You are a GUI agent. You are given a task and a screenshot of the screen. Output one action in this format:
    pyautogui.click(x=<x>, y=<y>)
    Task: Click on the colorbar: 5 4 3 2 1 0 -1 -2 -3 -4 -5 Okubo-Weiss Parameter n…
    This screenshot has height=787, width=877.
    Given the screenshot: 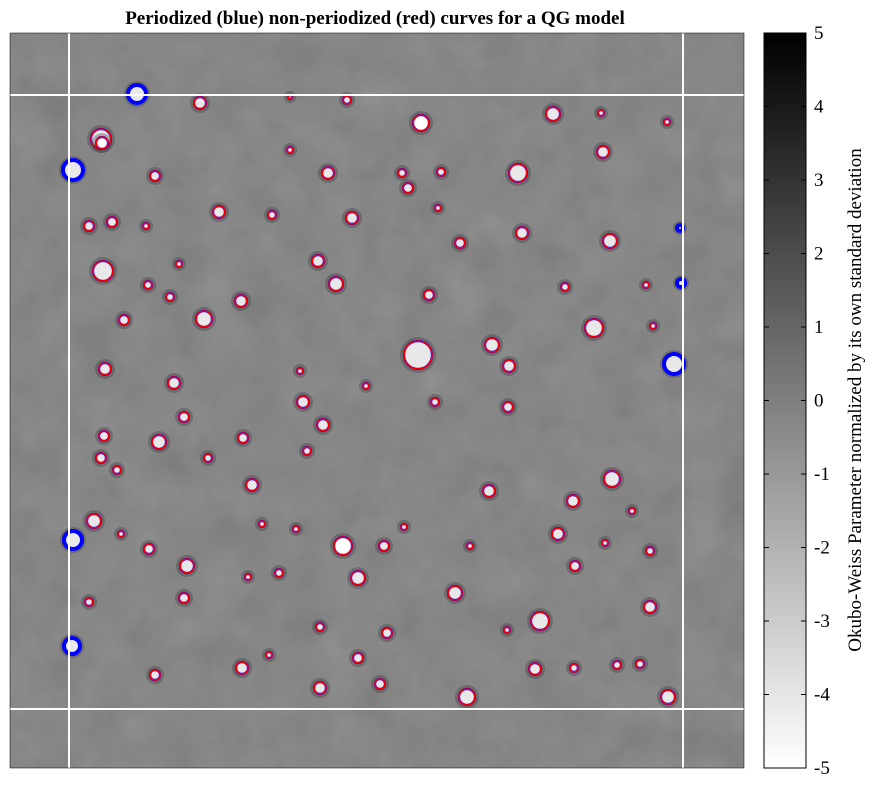 What is the action you would take?
    pyautogui.click(x=814, y=401)
    